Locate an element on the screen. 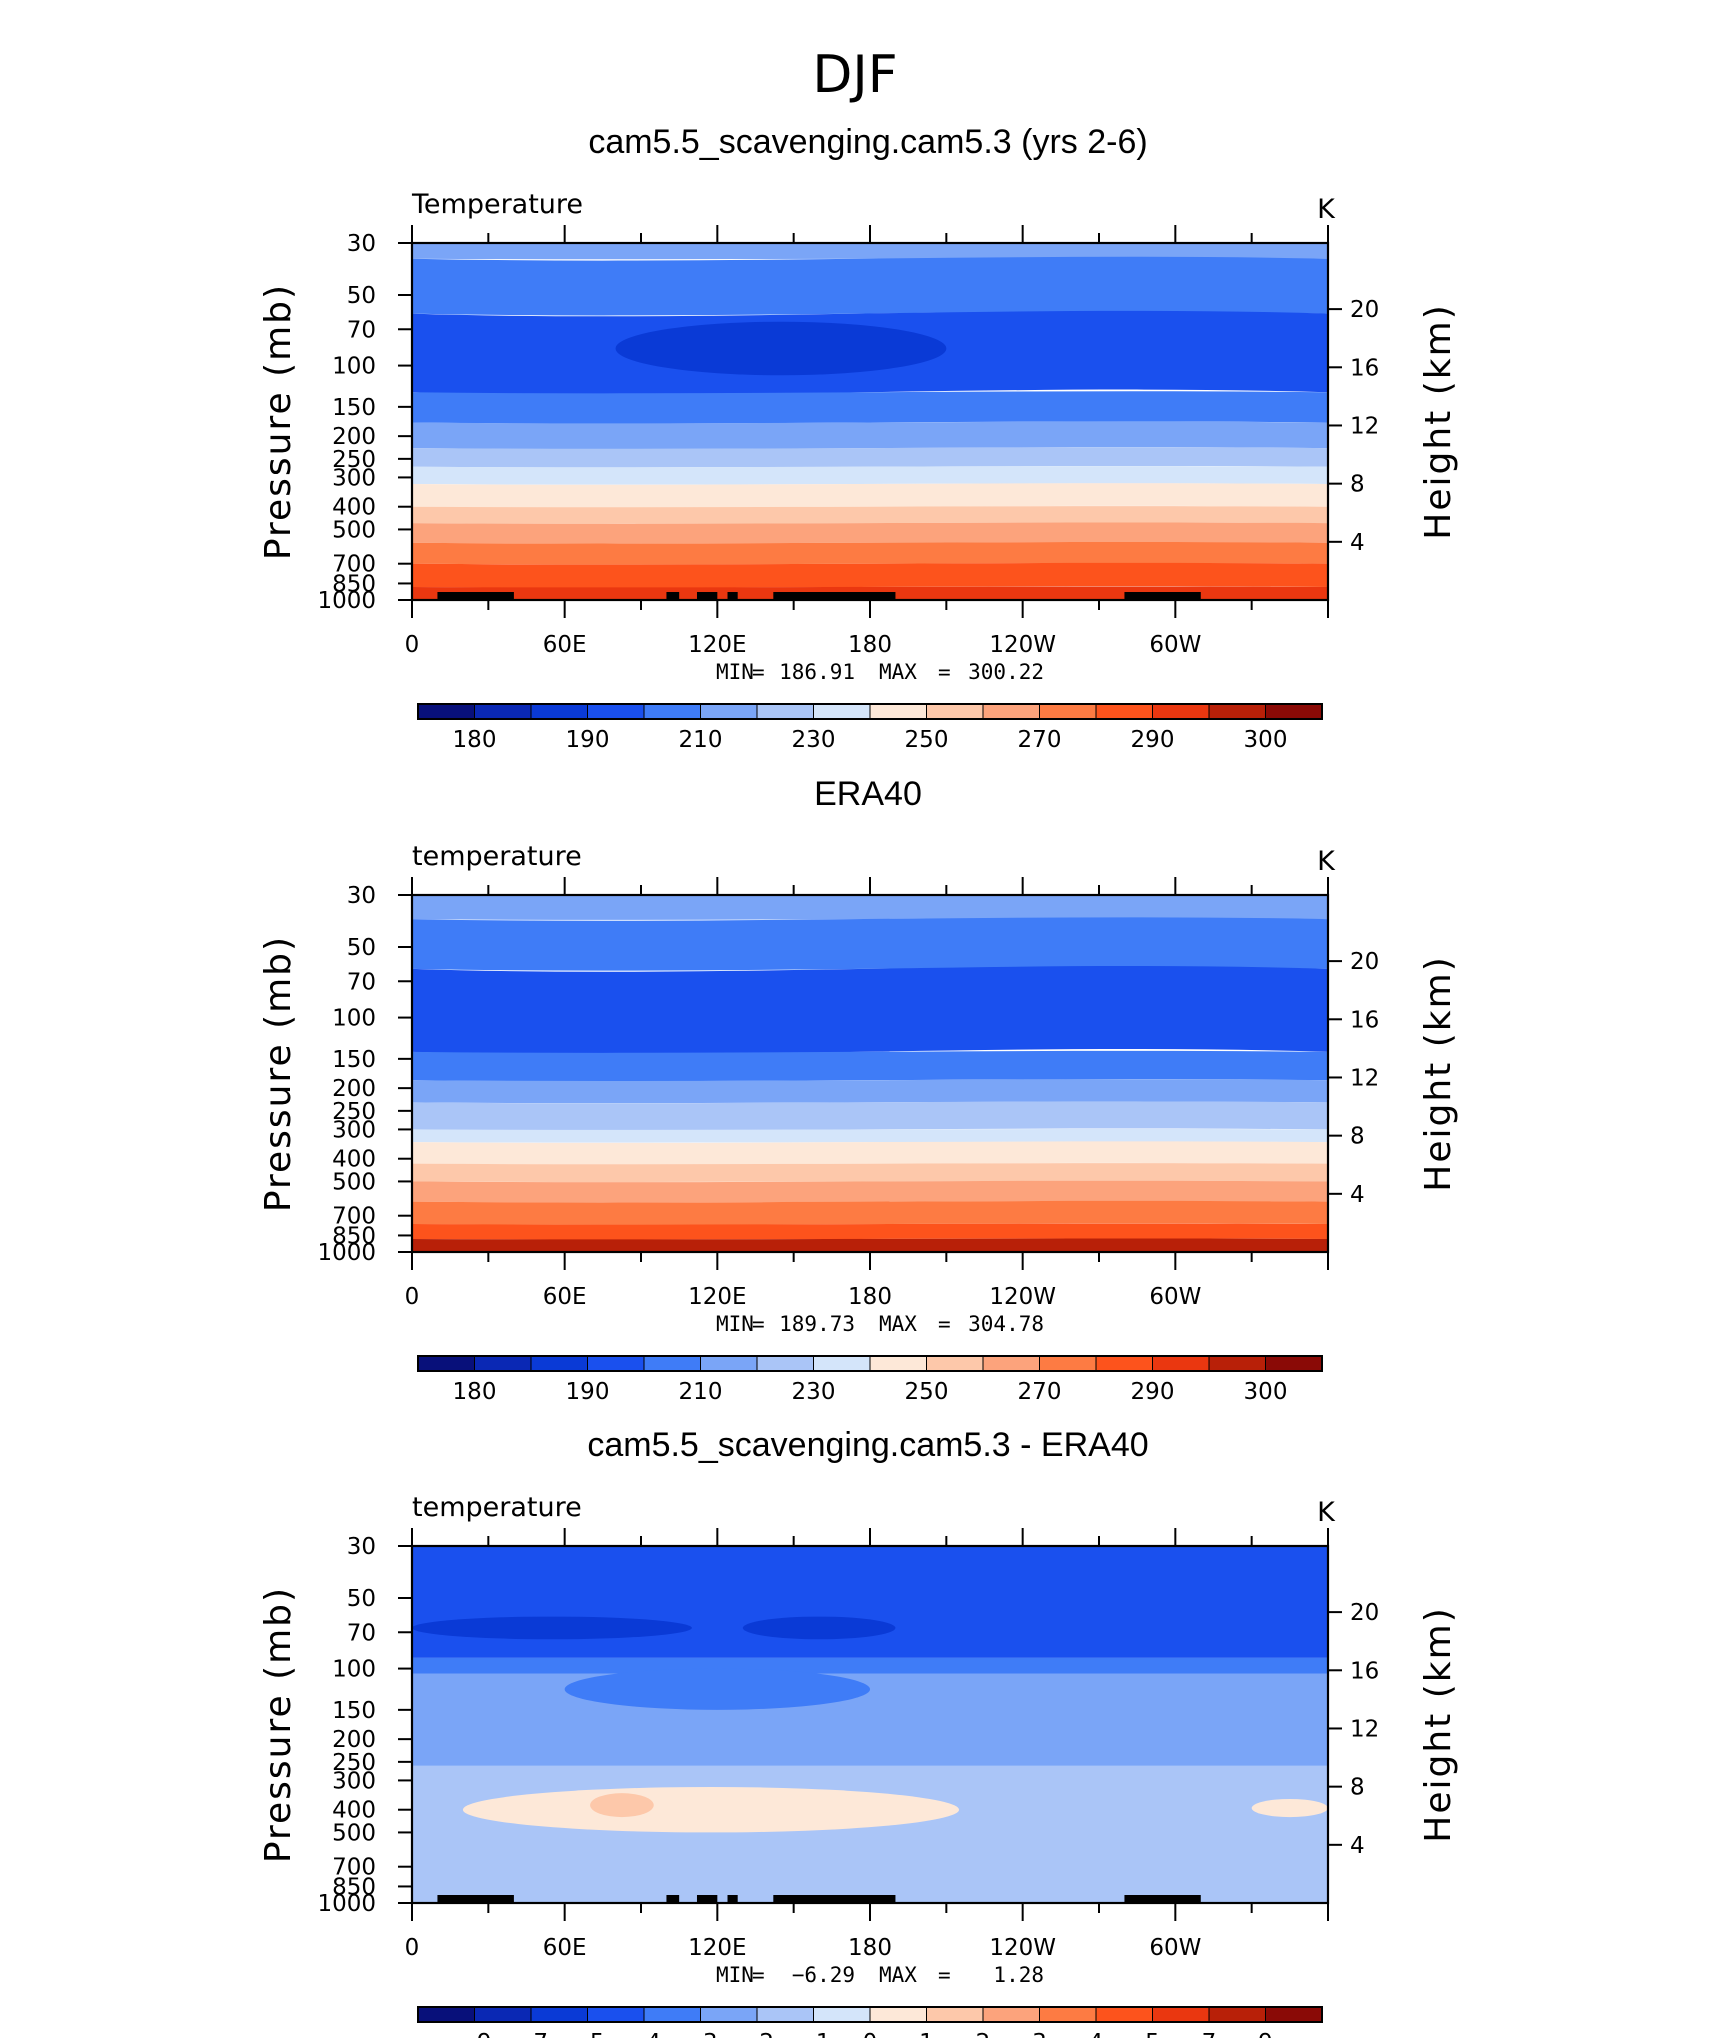 The height and width of the screenshot is (2038, 1710). colorbar-label: −3 is located at coordinates (701, 2034).